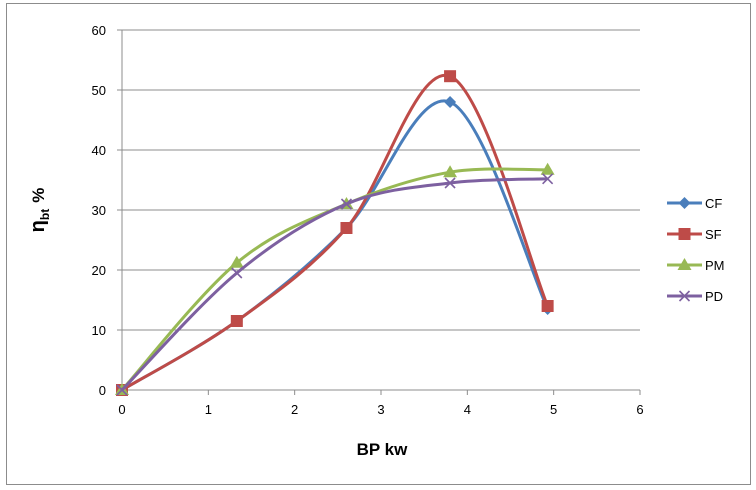 This screenshot has height=490, width=756. I want to click on y-axis-title: ηbt%, so click(39, 210).